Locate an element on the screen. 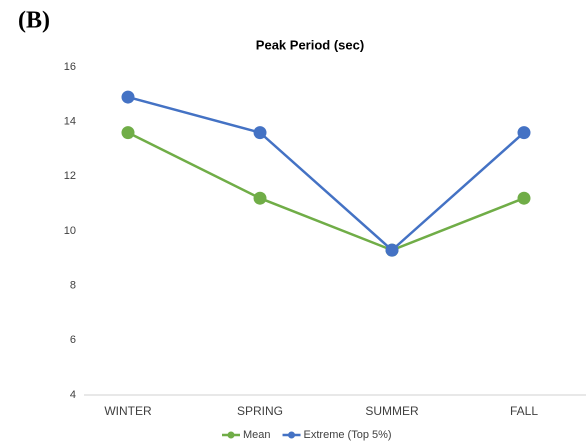 The width and height of the screenshot is (586, 447). y-tick-label: 6 is located at coordinates (73, 340).